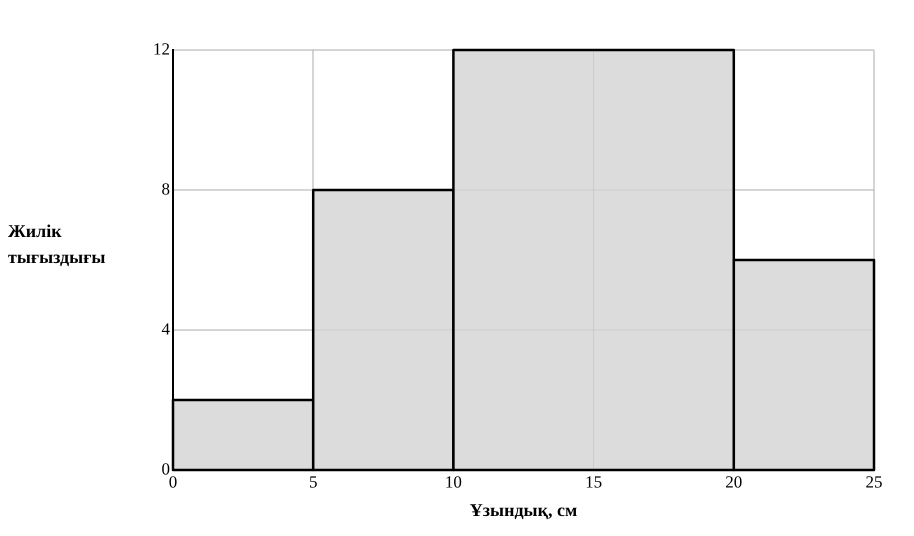  I want to click on y-tick-label: 0, so click(166, 468).